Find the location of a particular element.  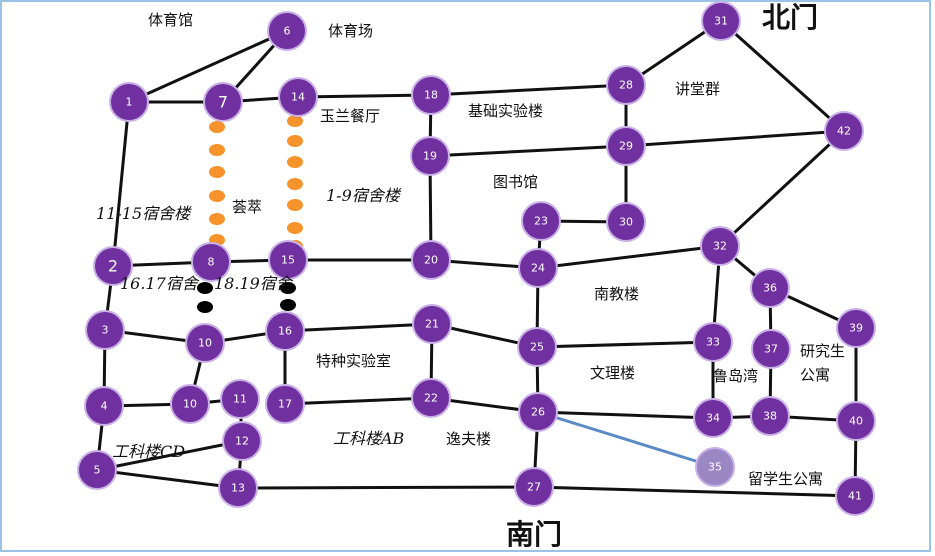

label-intl-apartment: 留学生公寓 is located at coordinates (785, 479).